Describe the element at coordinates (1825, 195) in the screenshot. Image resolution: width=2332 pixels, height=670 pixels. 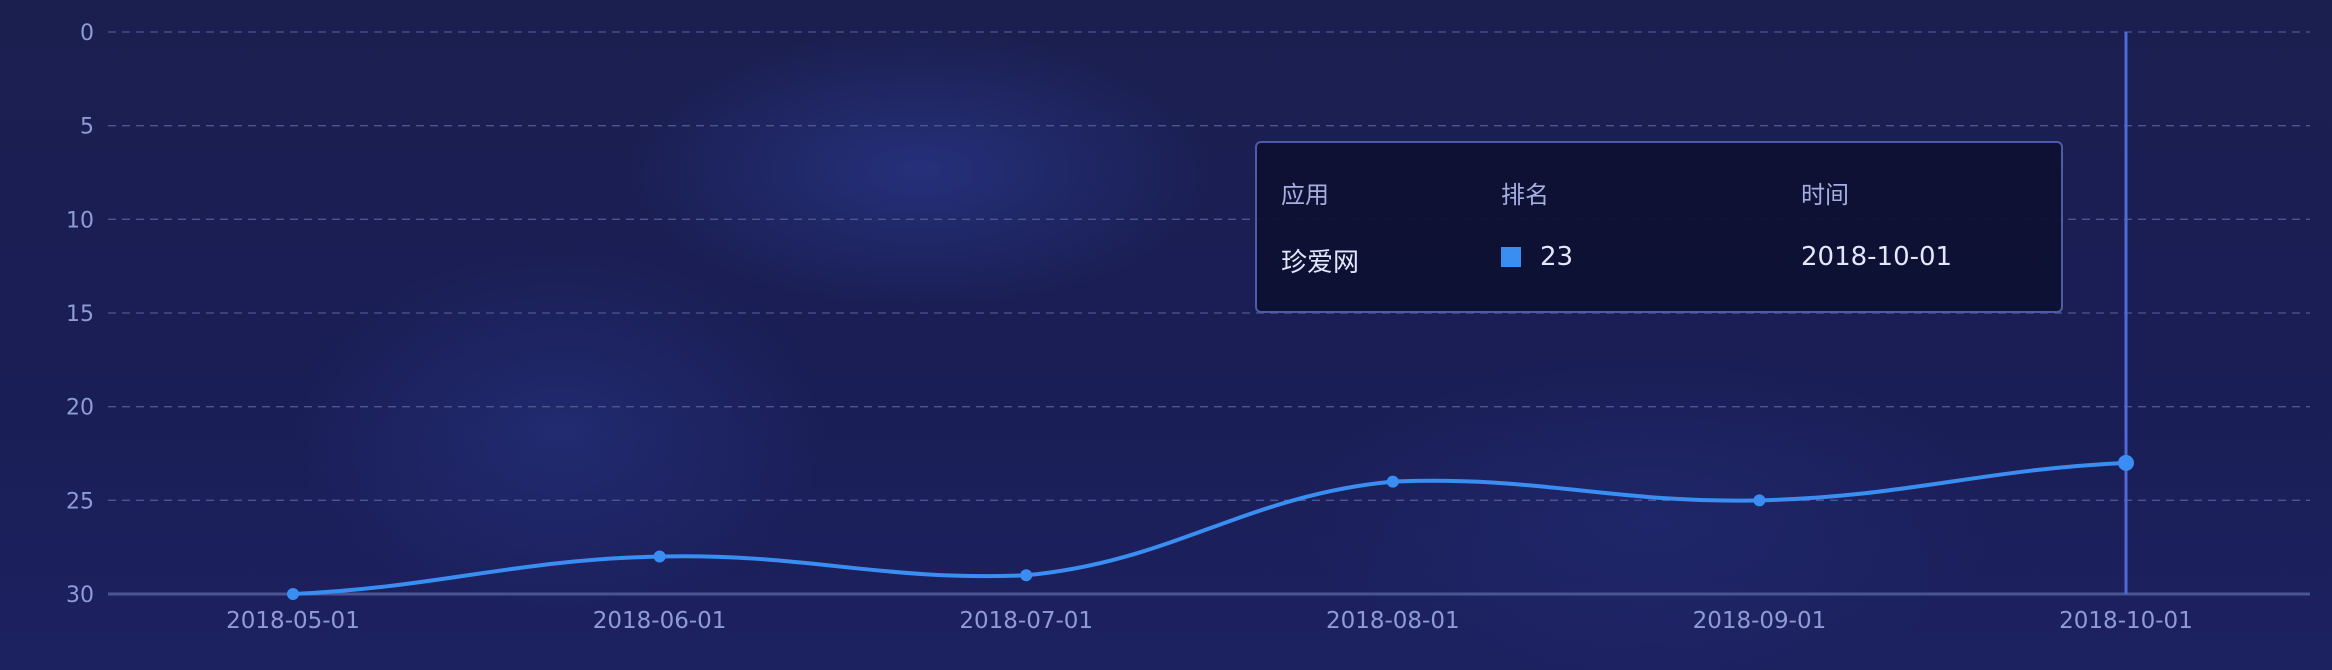
I see `tooltip-header-time: 时间` at that location.